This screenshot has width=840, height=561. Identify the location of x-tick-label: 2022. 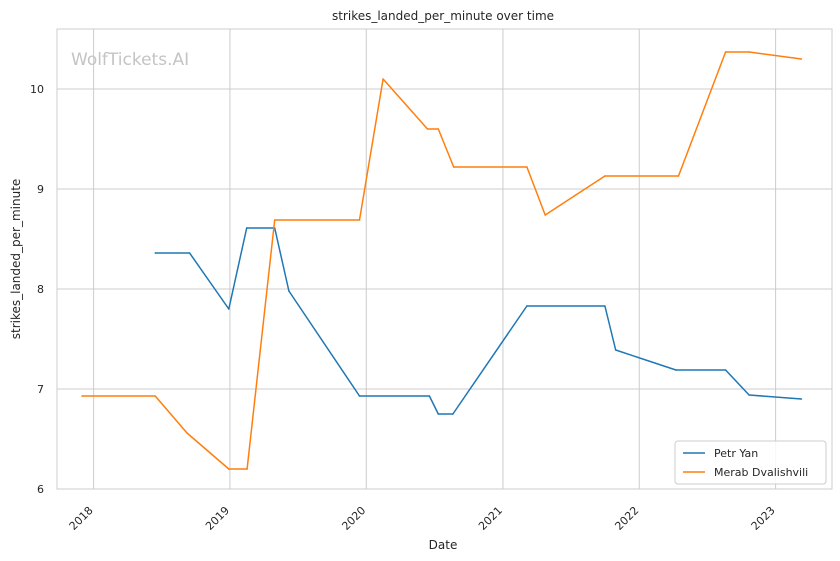
(626, 518).